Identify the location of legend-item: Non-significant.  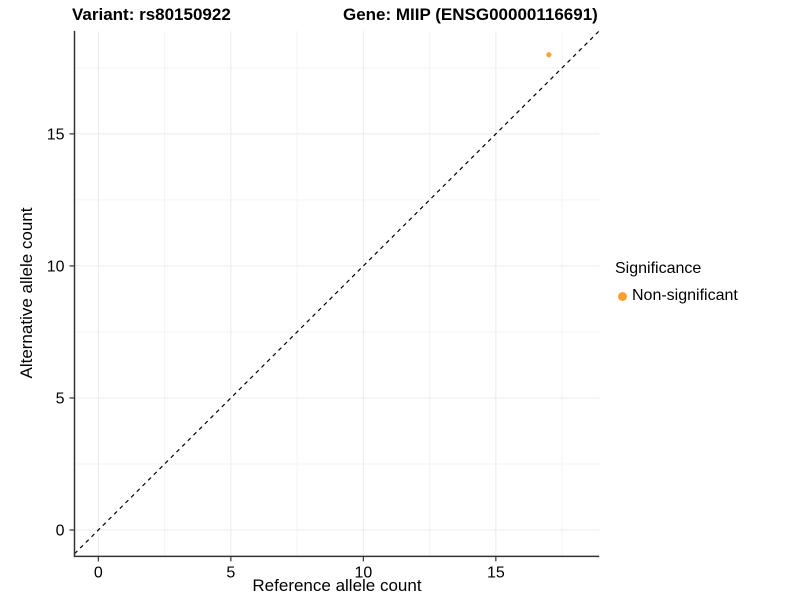
(676, 296).